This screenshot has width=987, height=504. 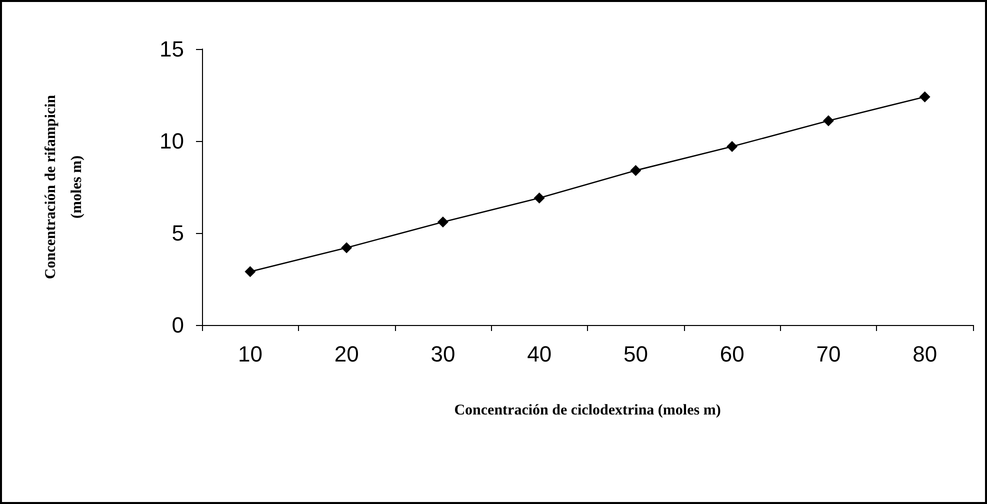 I want to click on x-tick-label: 50, so click(x=635, y=354).